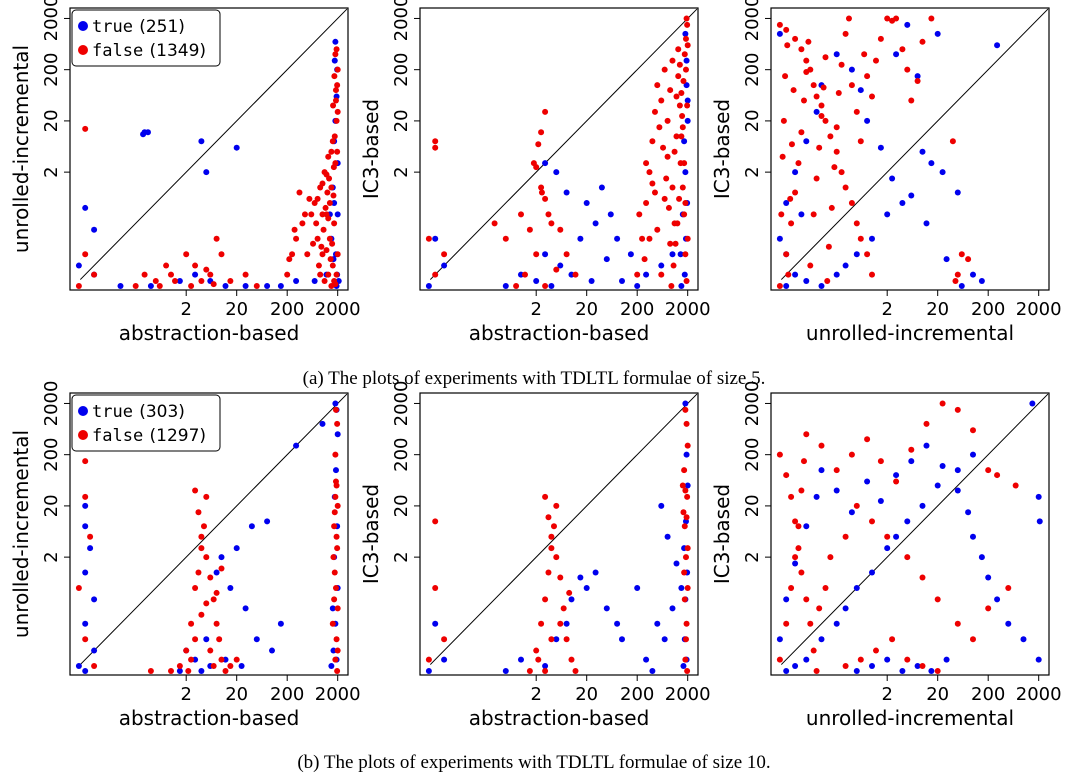 The height and width of the screenshot is (781, 1068). I want to click on x-tick-label: 20, so click(586, 694).